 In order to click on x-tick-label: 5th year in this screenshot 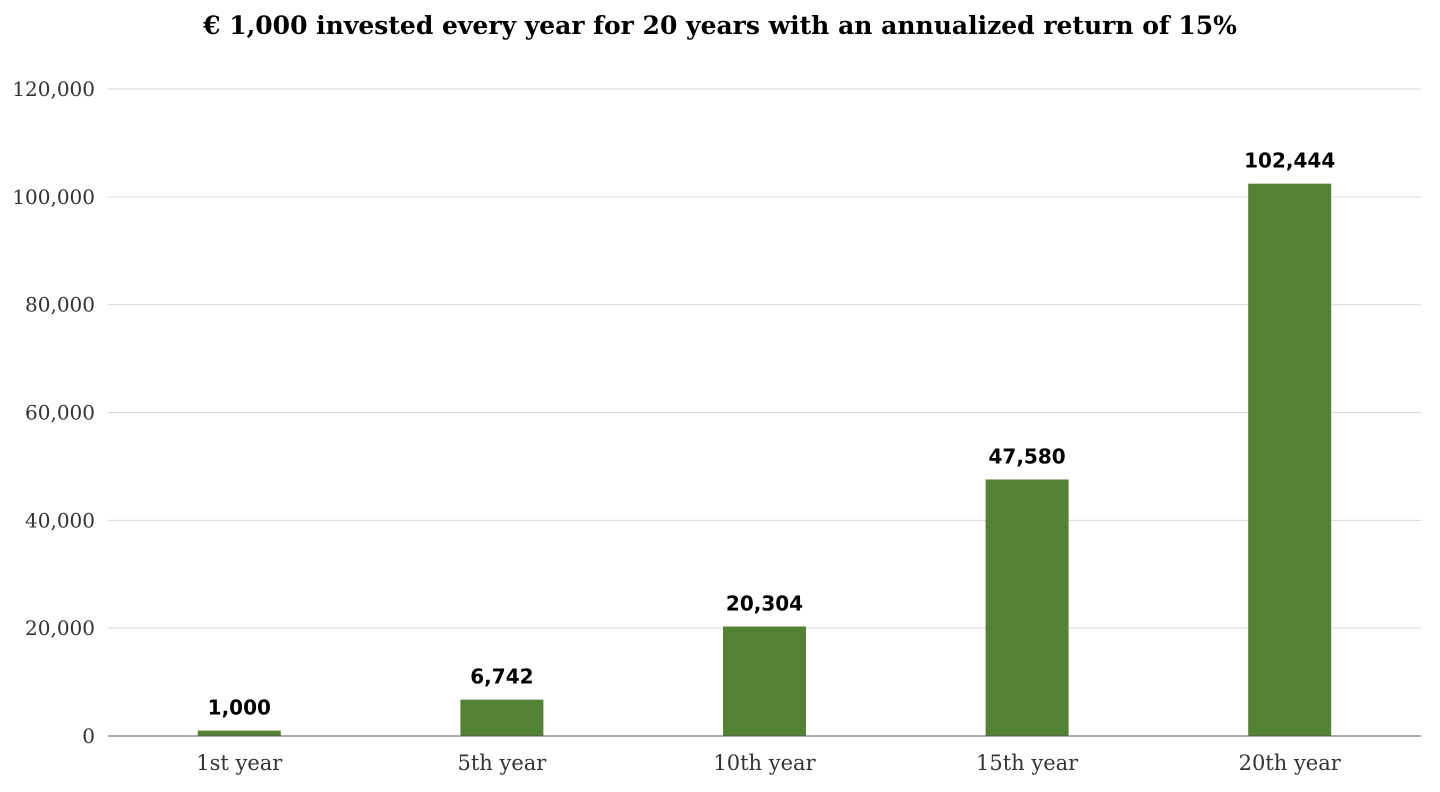, I will do `click(502, 763)`.